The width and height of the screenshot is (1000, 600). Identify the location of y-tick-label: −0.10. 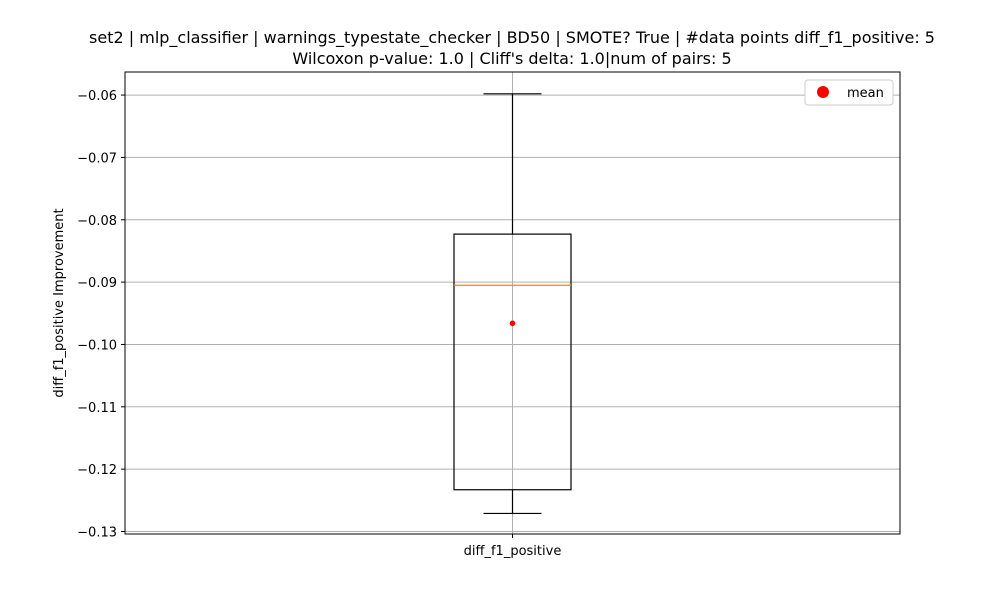
(97, 345).